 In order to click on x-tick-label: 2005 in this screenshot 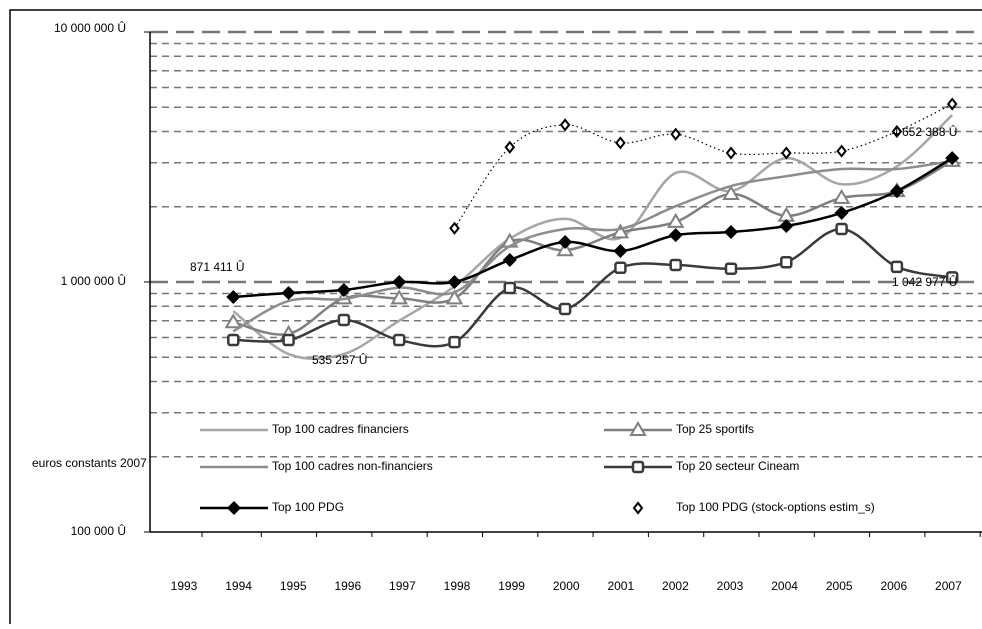, I will do `click(839, 586)`.